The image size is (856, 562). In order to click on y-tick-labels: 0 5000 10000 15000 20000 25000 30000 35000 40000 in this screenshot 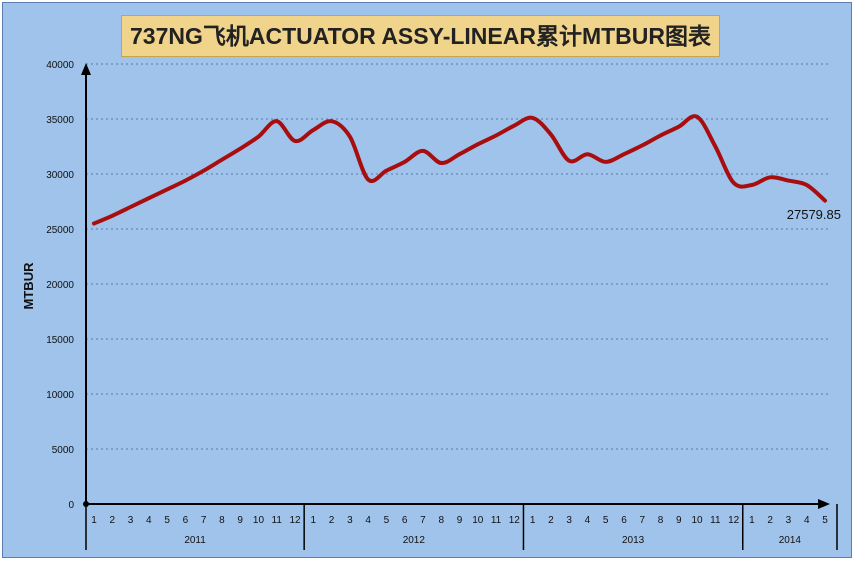, I will do `click(60, 285)`.